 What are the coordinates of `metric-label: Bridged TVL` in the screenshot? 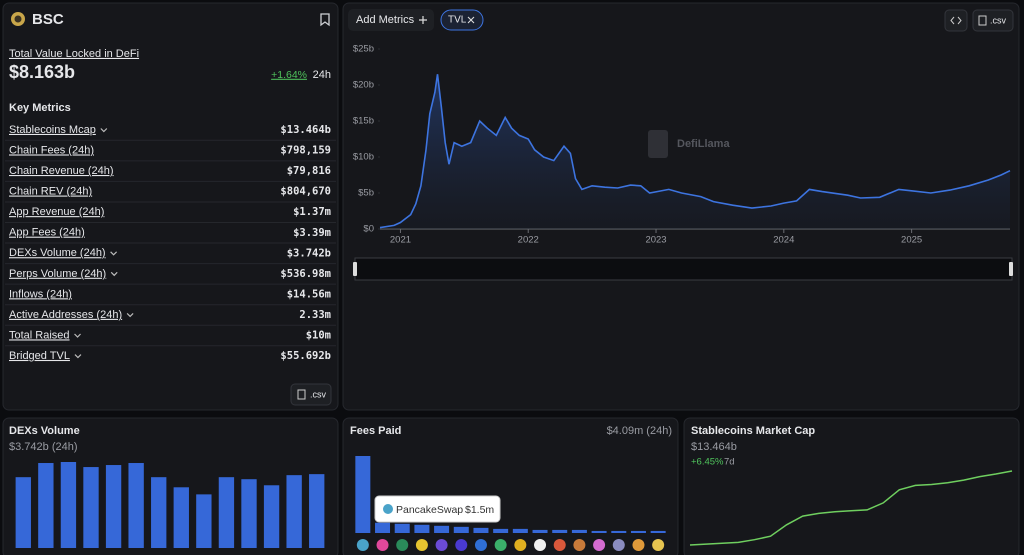 It's located at (39, 356).